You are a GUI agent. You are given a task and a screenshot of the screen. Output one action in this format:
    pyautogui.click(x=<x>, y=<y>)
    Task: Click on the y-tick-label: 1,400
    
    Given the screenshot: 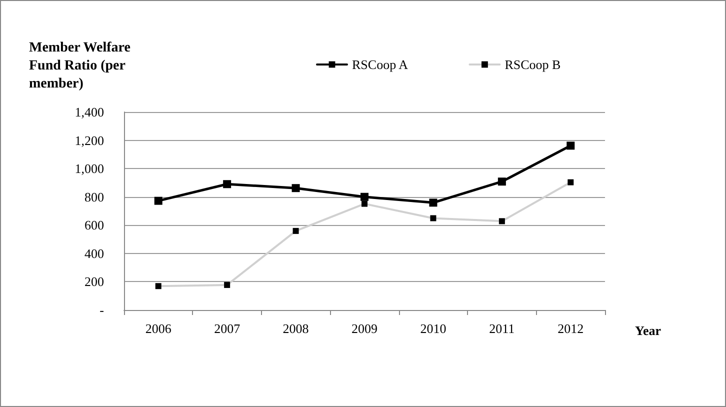 What is the action you would take?
    pyautogui.click(x=89, y=112)
    